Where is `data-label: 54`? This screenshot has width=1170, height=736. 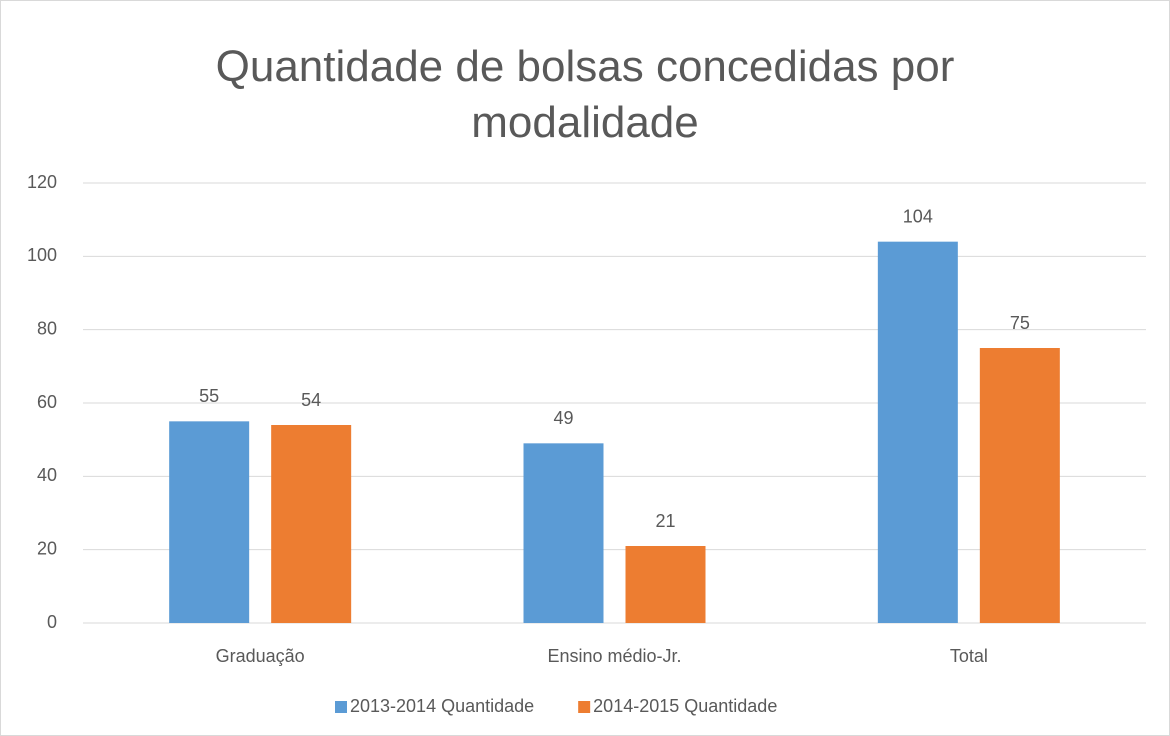 data-label: 54 is located at coordinates (311, 400).